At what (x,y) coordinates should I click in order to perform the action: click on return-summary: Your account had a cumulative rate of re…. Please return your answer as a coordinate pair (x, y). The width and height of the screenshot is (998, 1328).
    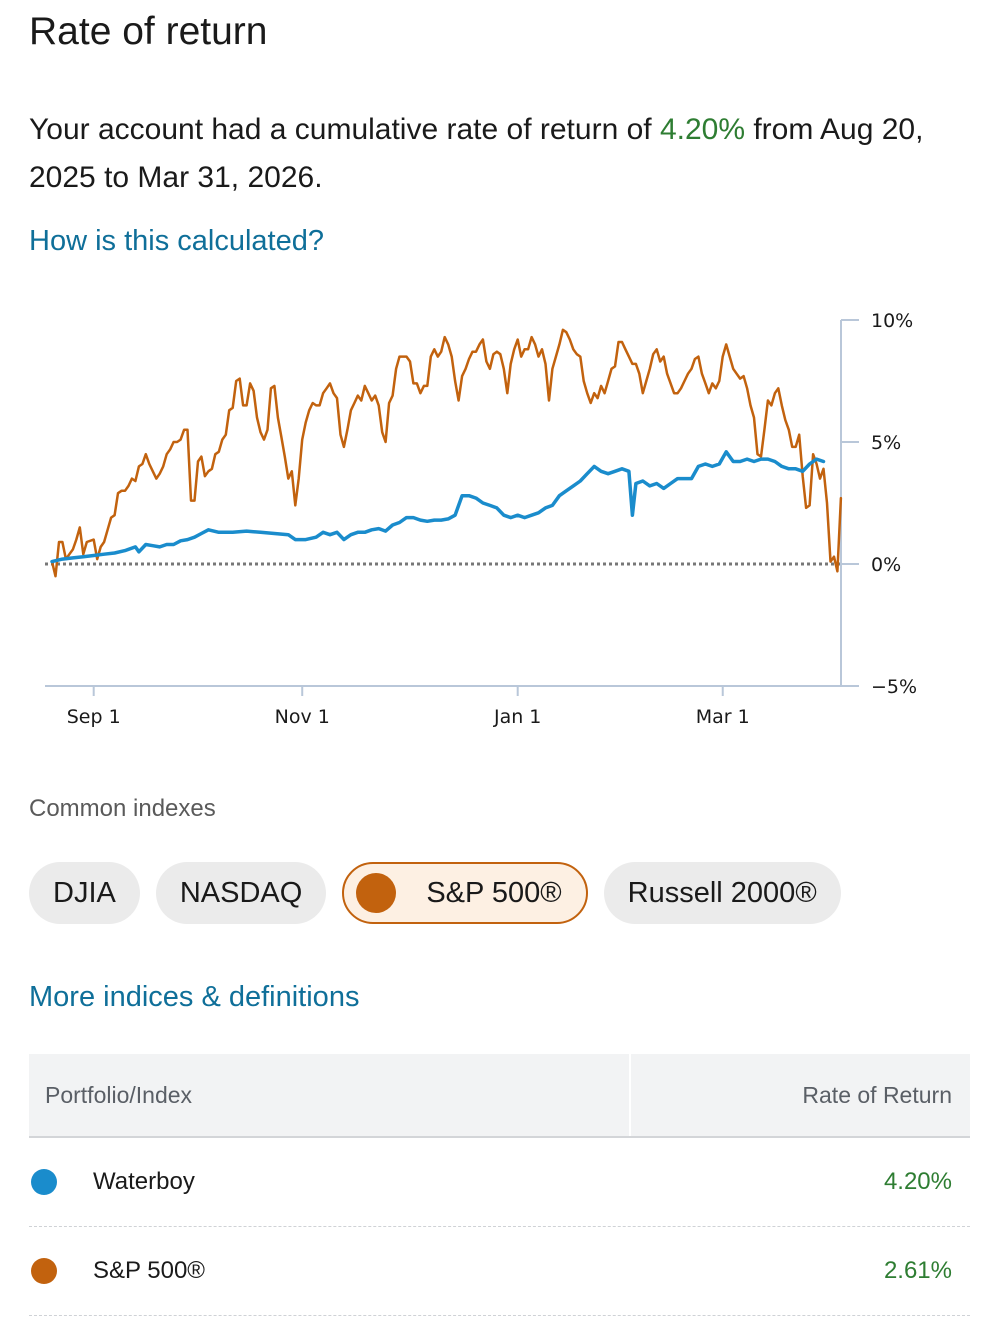
    Looking at the image, I should click on (499, 154).